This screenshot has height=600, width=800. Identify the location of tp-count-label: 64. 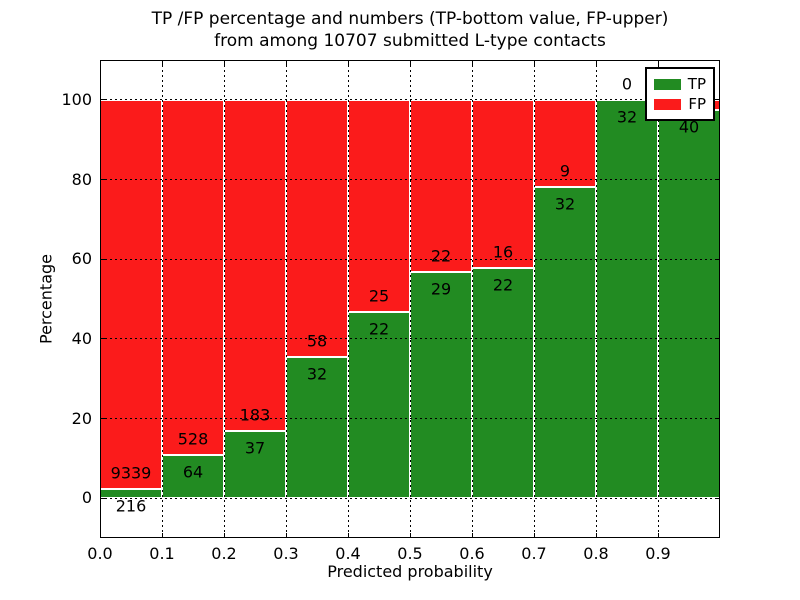
(193, 472).